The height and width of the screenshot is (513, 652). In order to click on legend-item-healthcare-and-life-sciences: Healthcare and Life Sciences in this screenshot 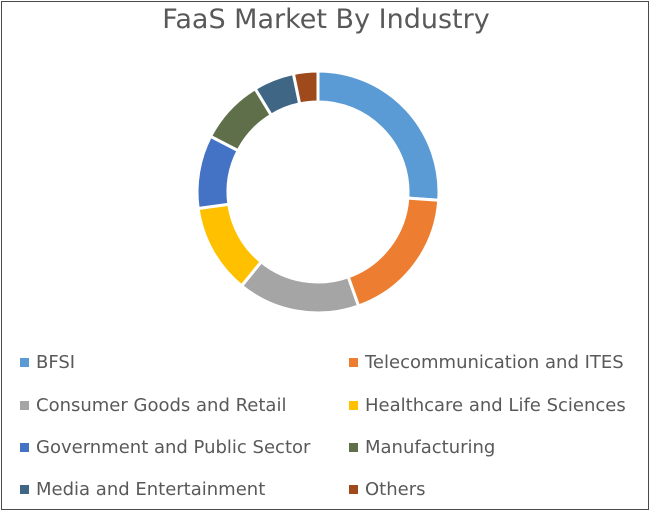, I will do `click(487, 405)`.